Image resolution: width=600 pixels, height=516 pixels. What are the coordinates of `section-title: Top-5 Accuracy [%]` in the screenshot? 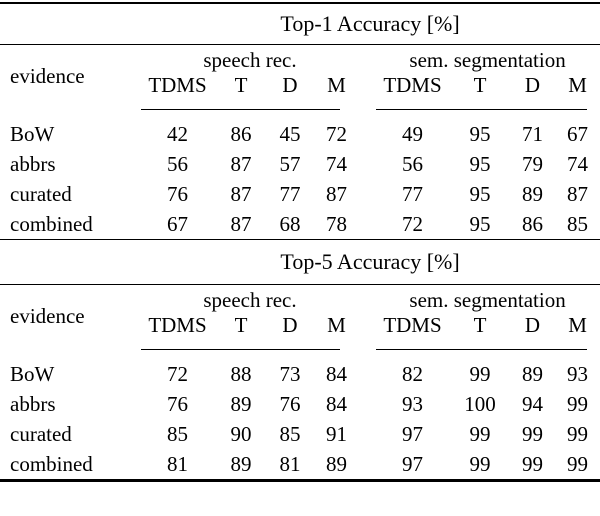 It's located at (370, 262).